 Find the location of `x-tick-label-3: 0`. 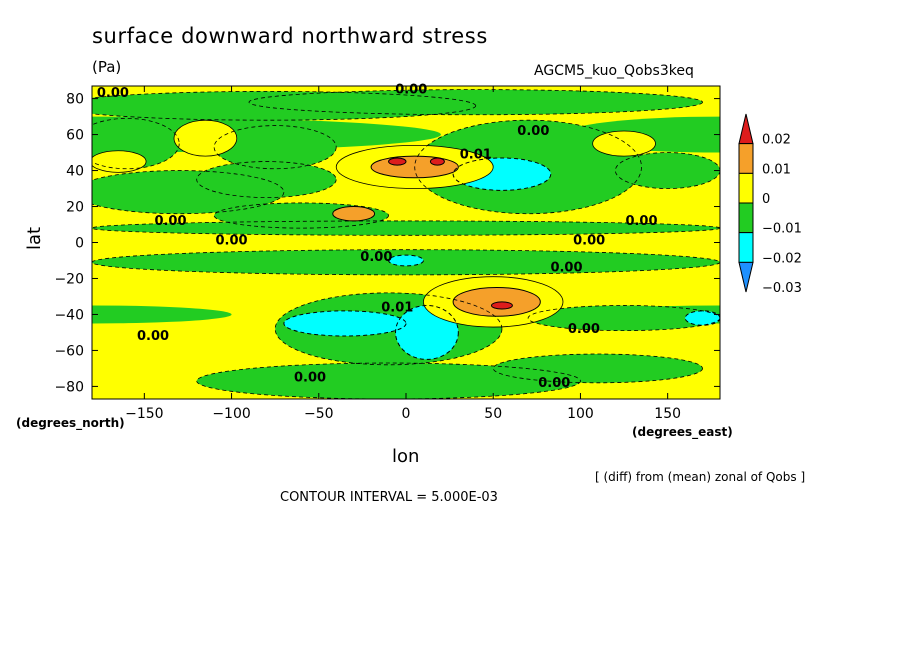

x-tick-label-3: 0 is located at coordinates (406, 414).